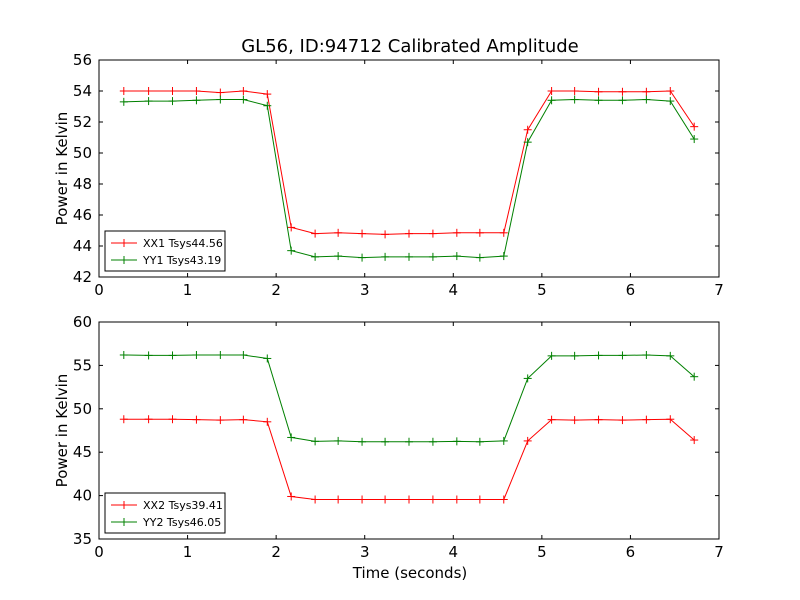  Describe the element at coordinates (99, 290) in the screenshot. I see `x-tick-label: 0` at that location.